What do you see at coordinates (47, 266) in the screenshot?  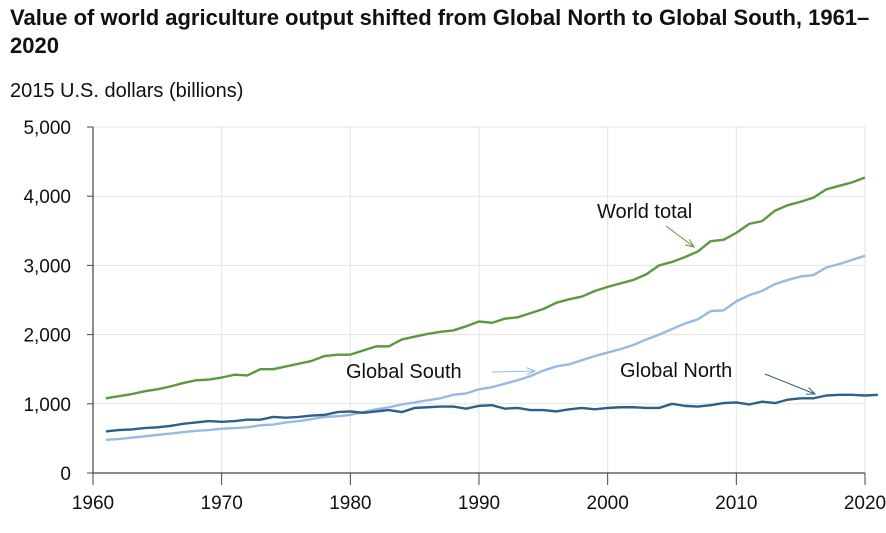 I see `y-tick-label: 3,000` at bounding box center [47, 266].